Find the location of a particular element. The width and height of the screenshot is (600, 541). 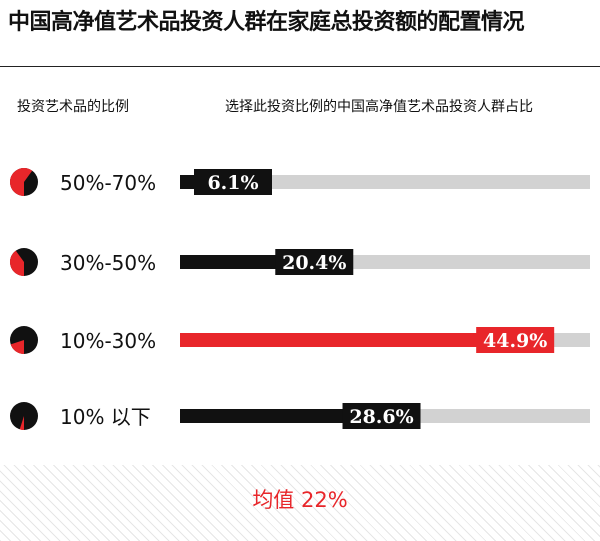

data-label: 20.4% is located at coordinates (314, 263).